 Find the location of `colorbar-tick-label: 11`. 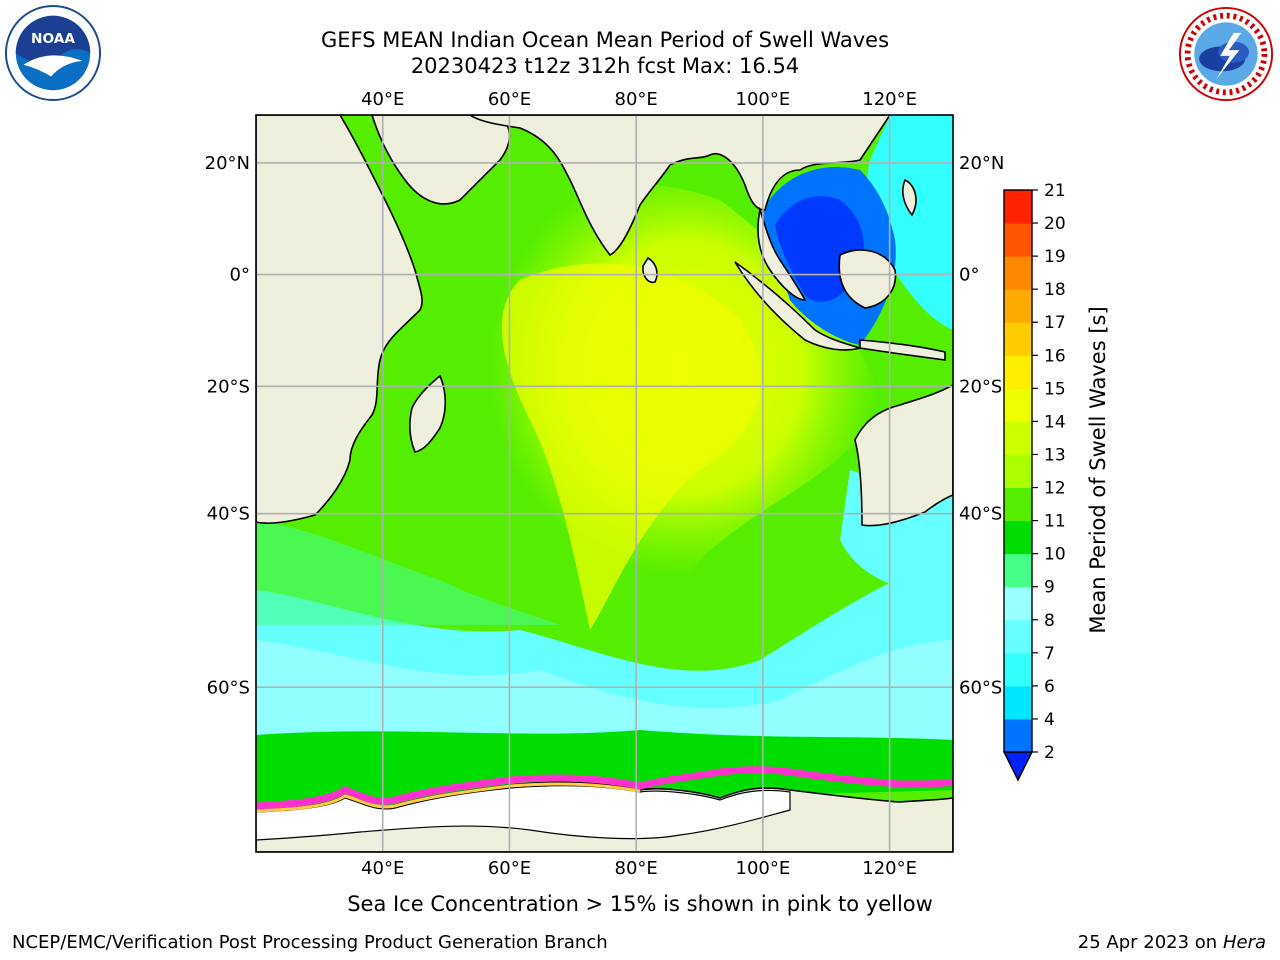

colorbar-tick-label: 11 is located at coordinates (1055, 522).